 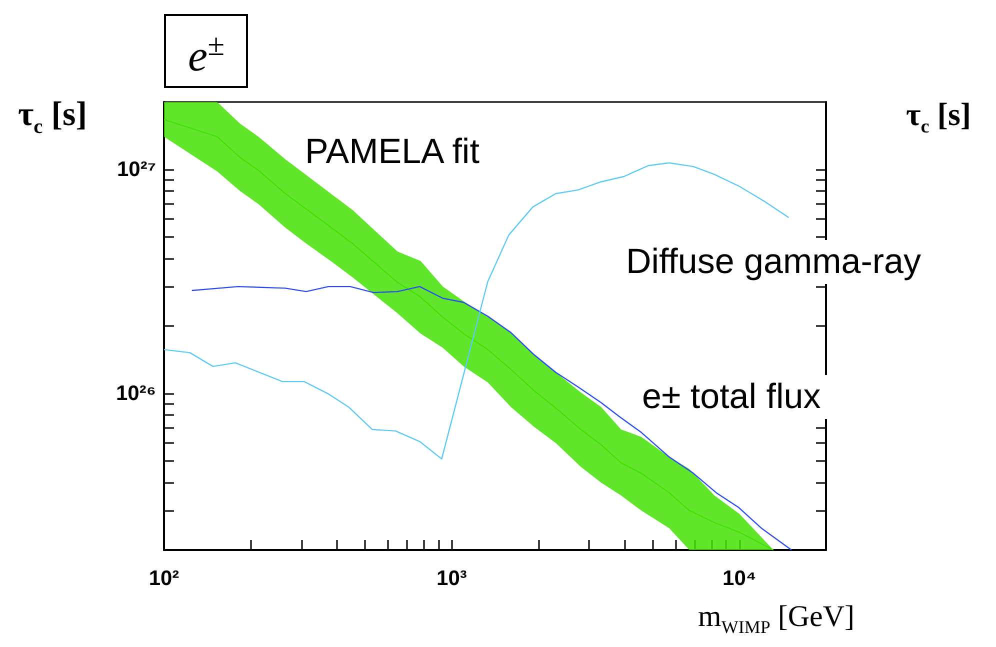 I want to click on series-label: PAMELA fit, so click(x=392, y=152).